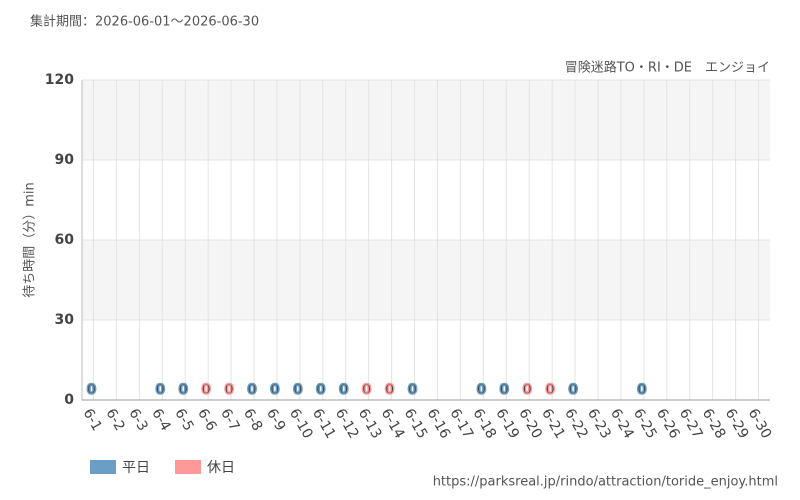 The image size is (800, 500). What do you see at coordinates (59, 80) in the screenshot?
I see `y-tick-label: 120` at bounding box center [59, 80].